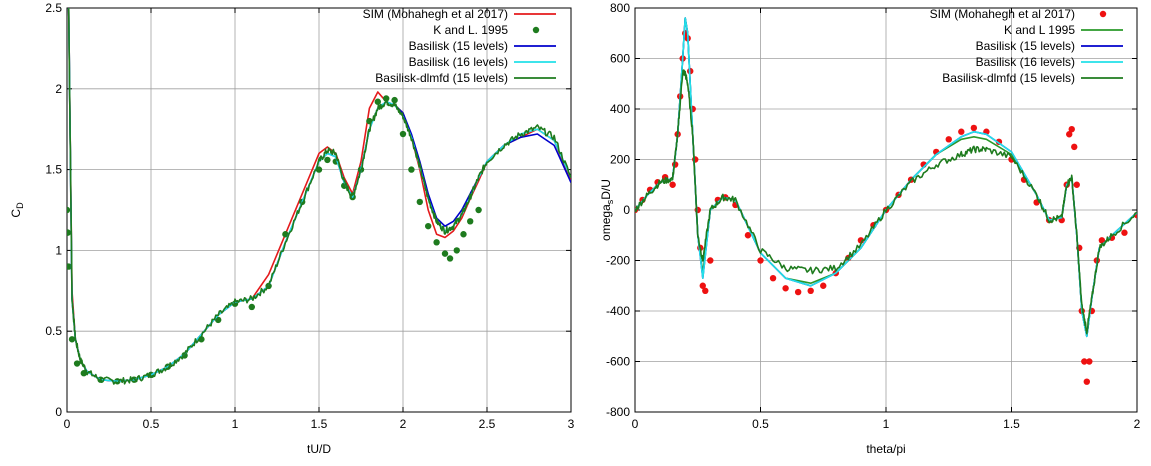 This screenshot has height=466, width=1151. I want to click on y-axis-label-subscript: s, so click(610, 201).